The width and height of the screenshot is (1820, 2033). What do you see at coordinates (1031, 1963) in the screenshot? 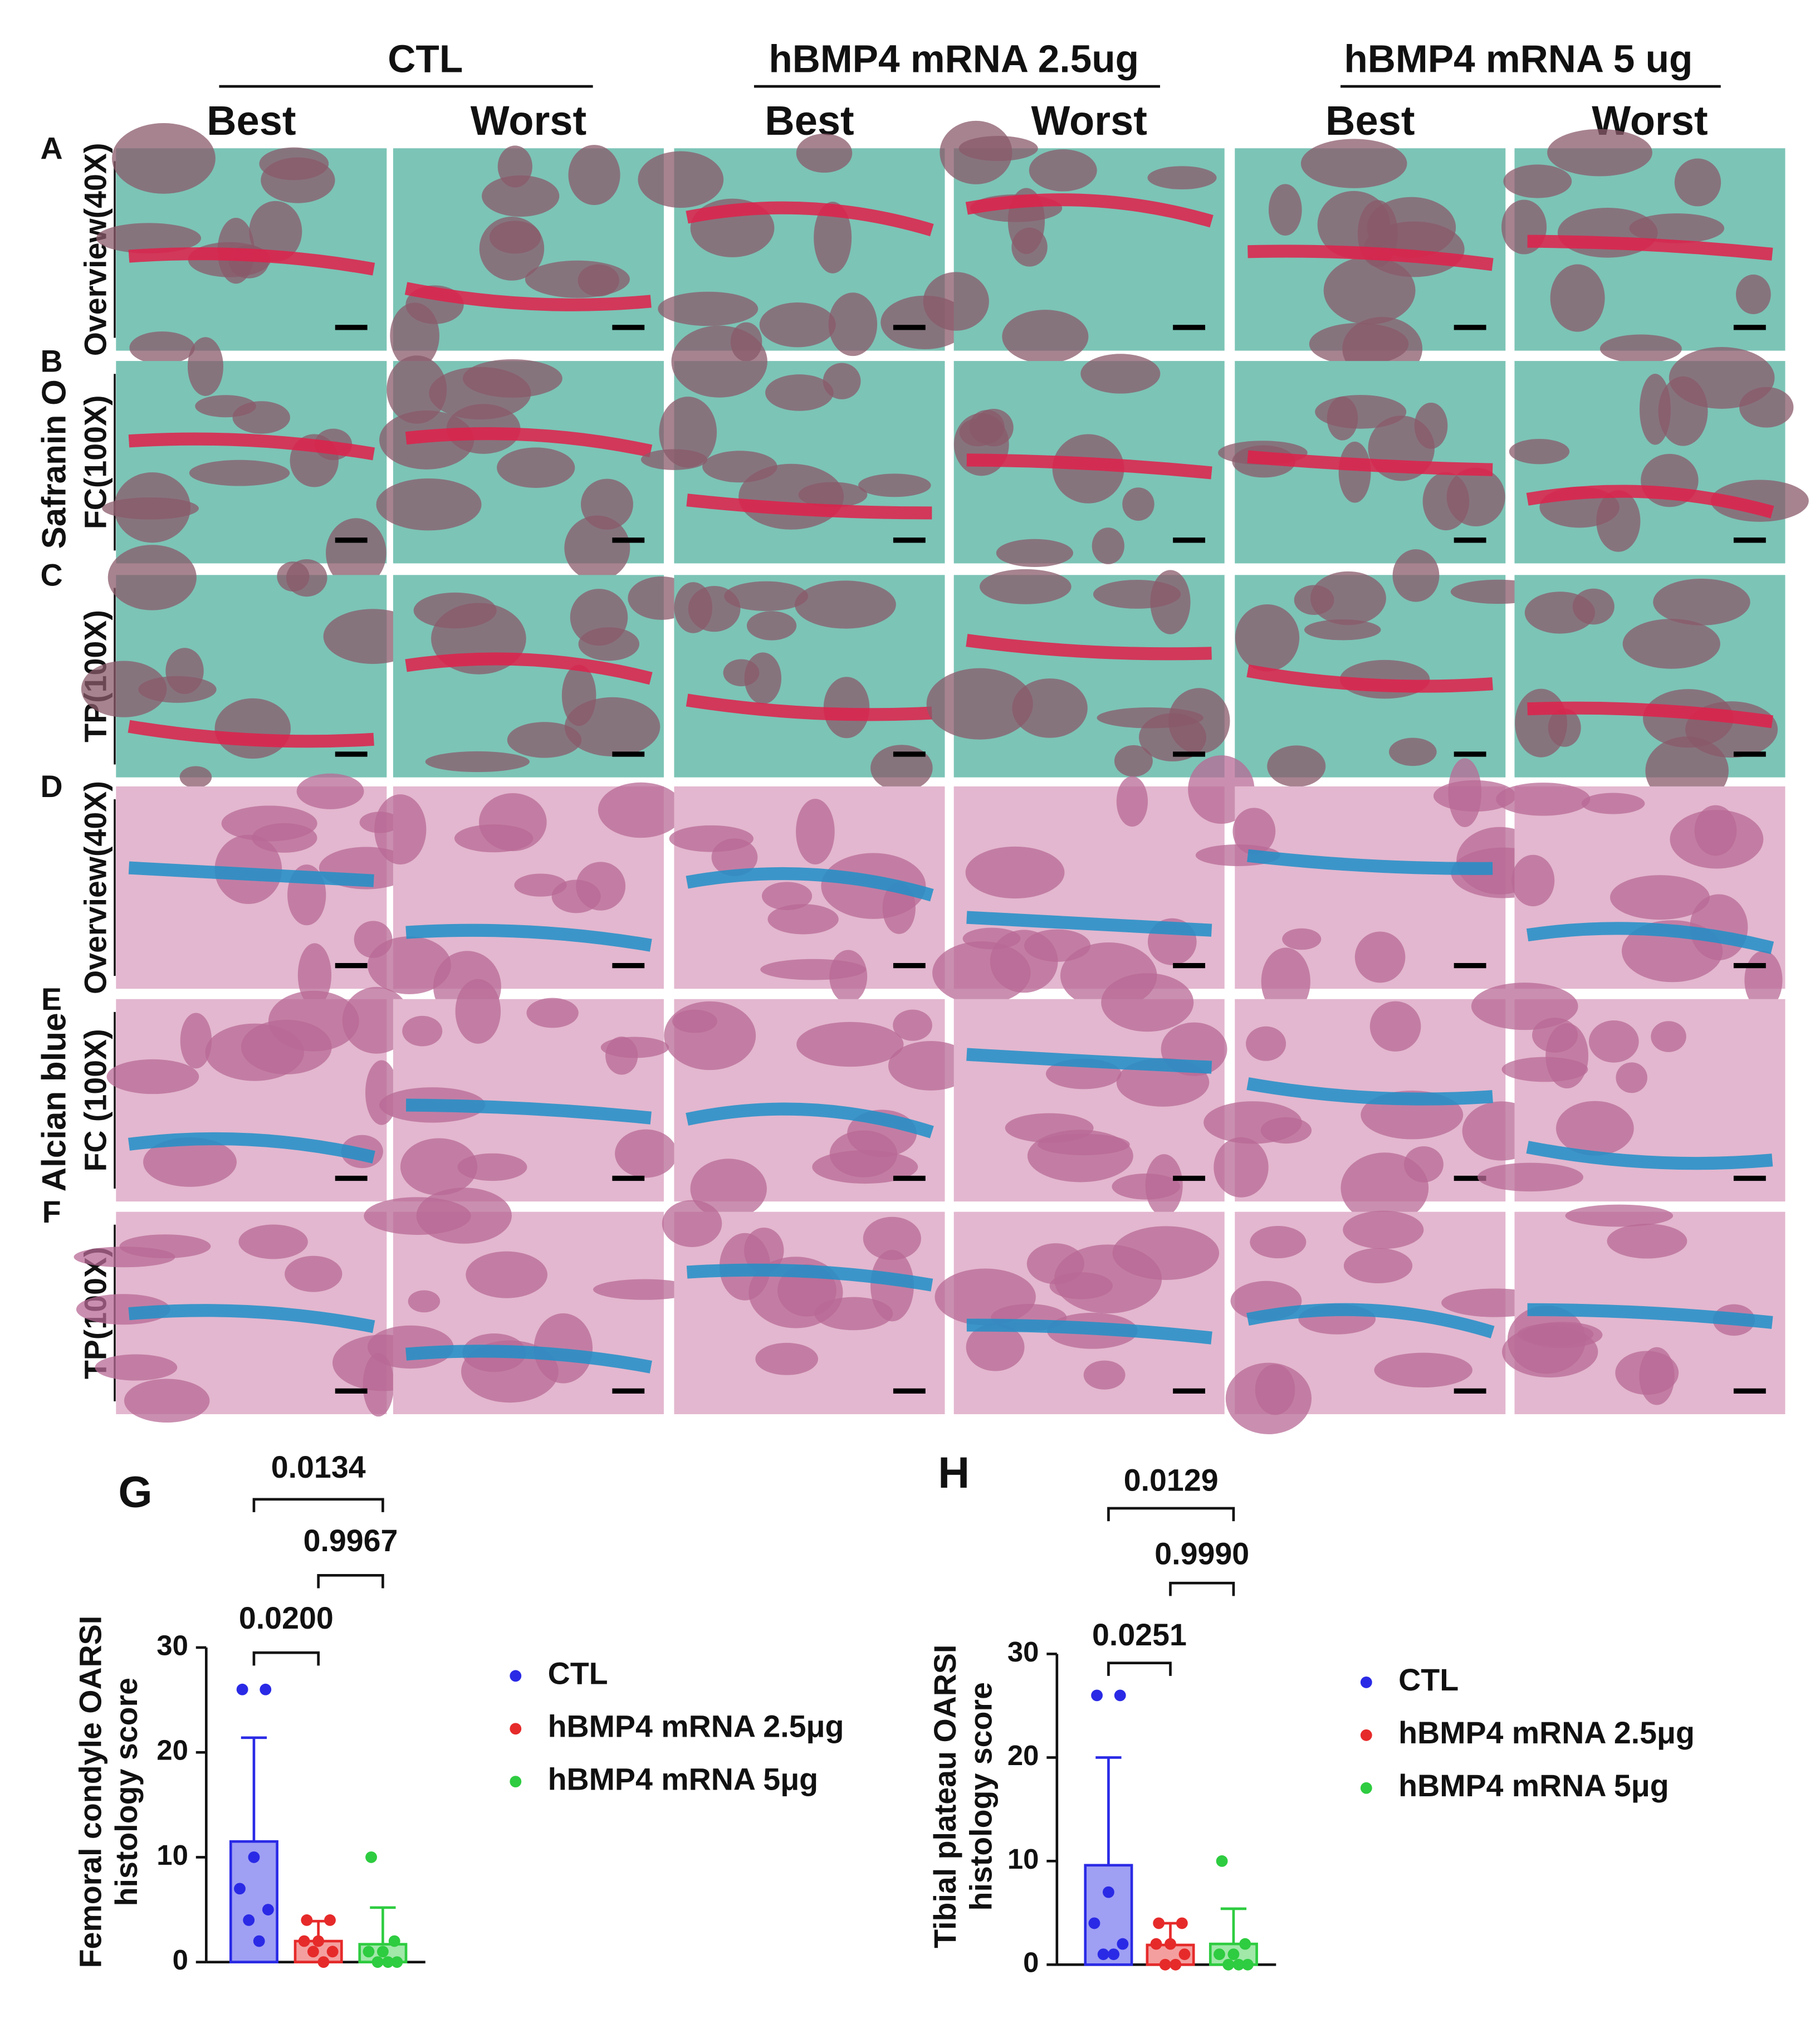
I see `y-tick-label: 0` at bounding box center [1031, 1963].